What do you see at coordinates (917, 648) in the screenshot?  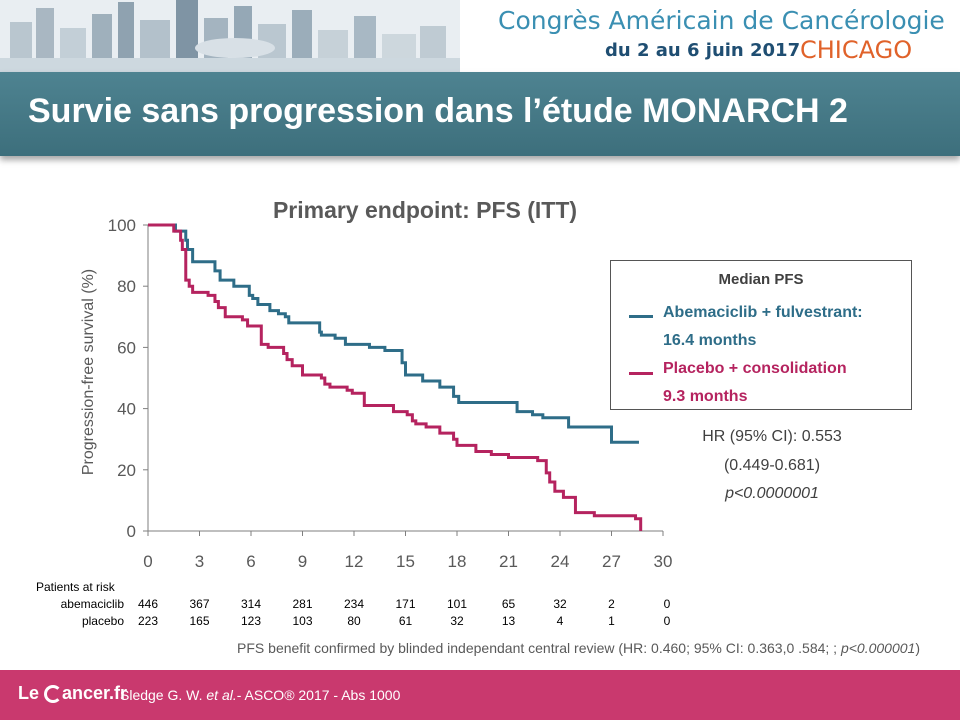 I see `footnote-close: )` at bounding box center [917, 648].